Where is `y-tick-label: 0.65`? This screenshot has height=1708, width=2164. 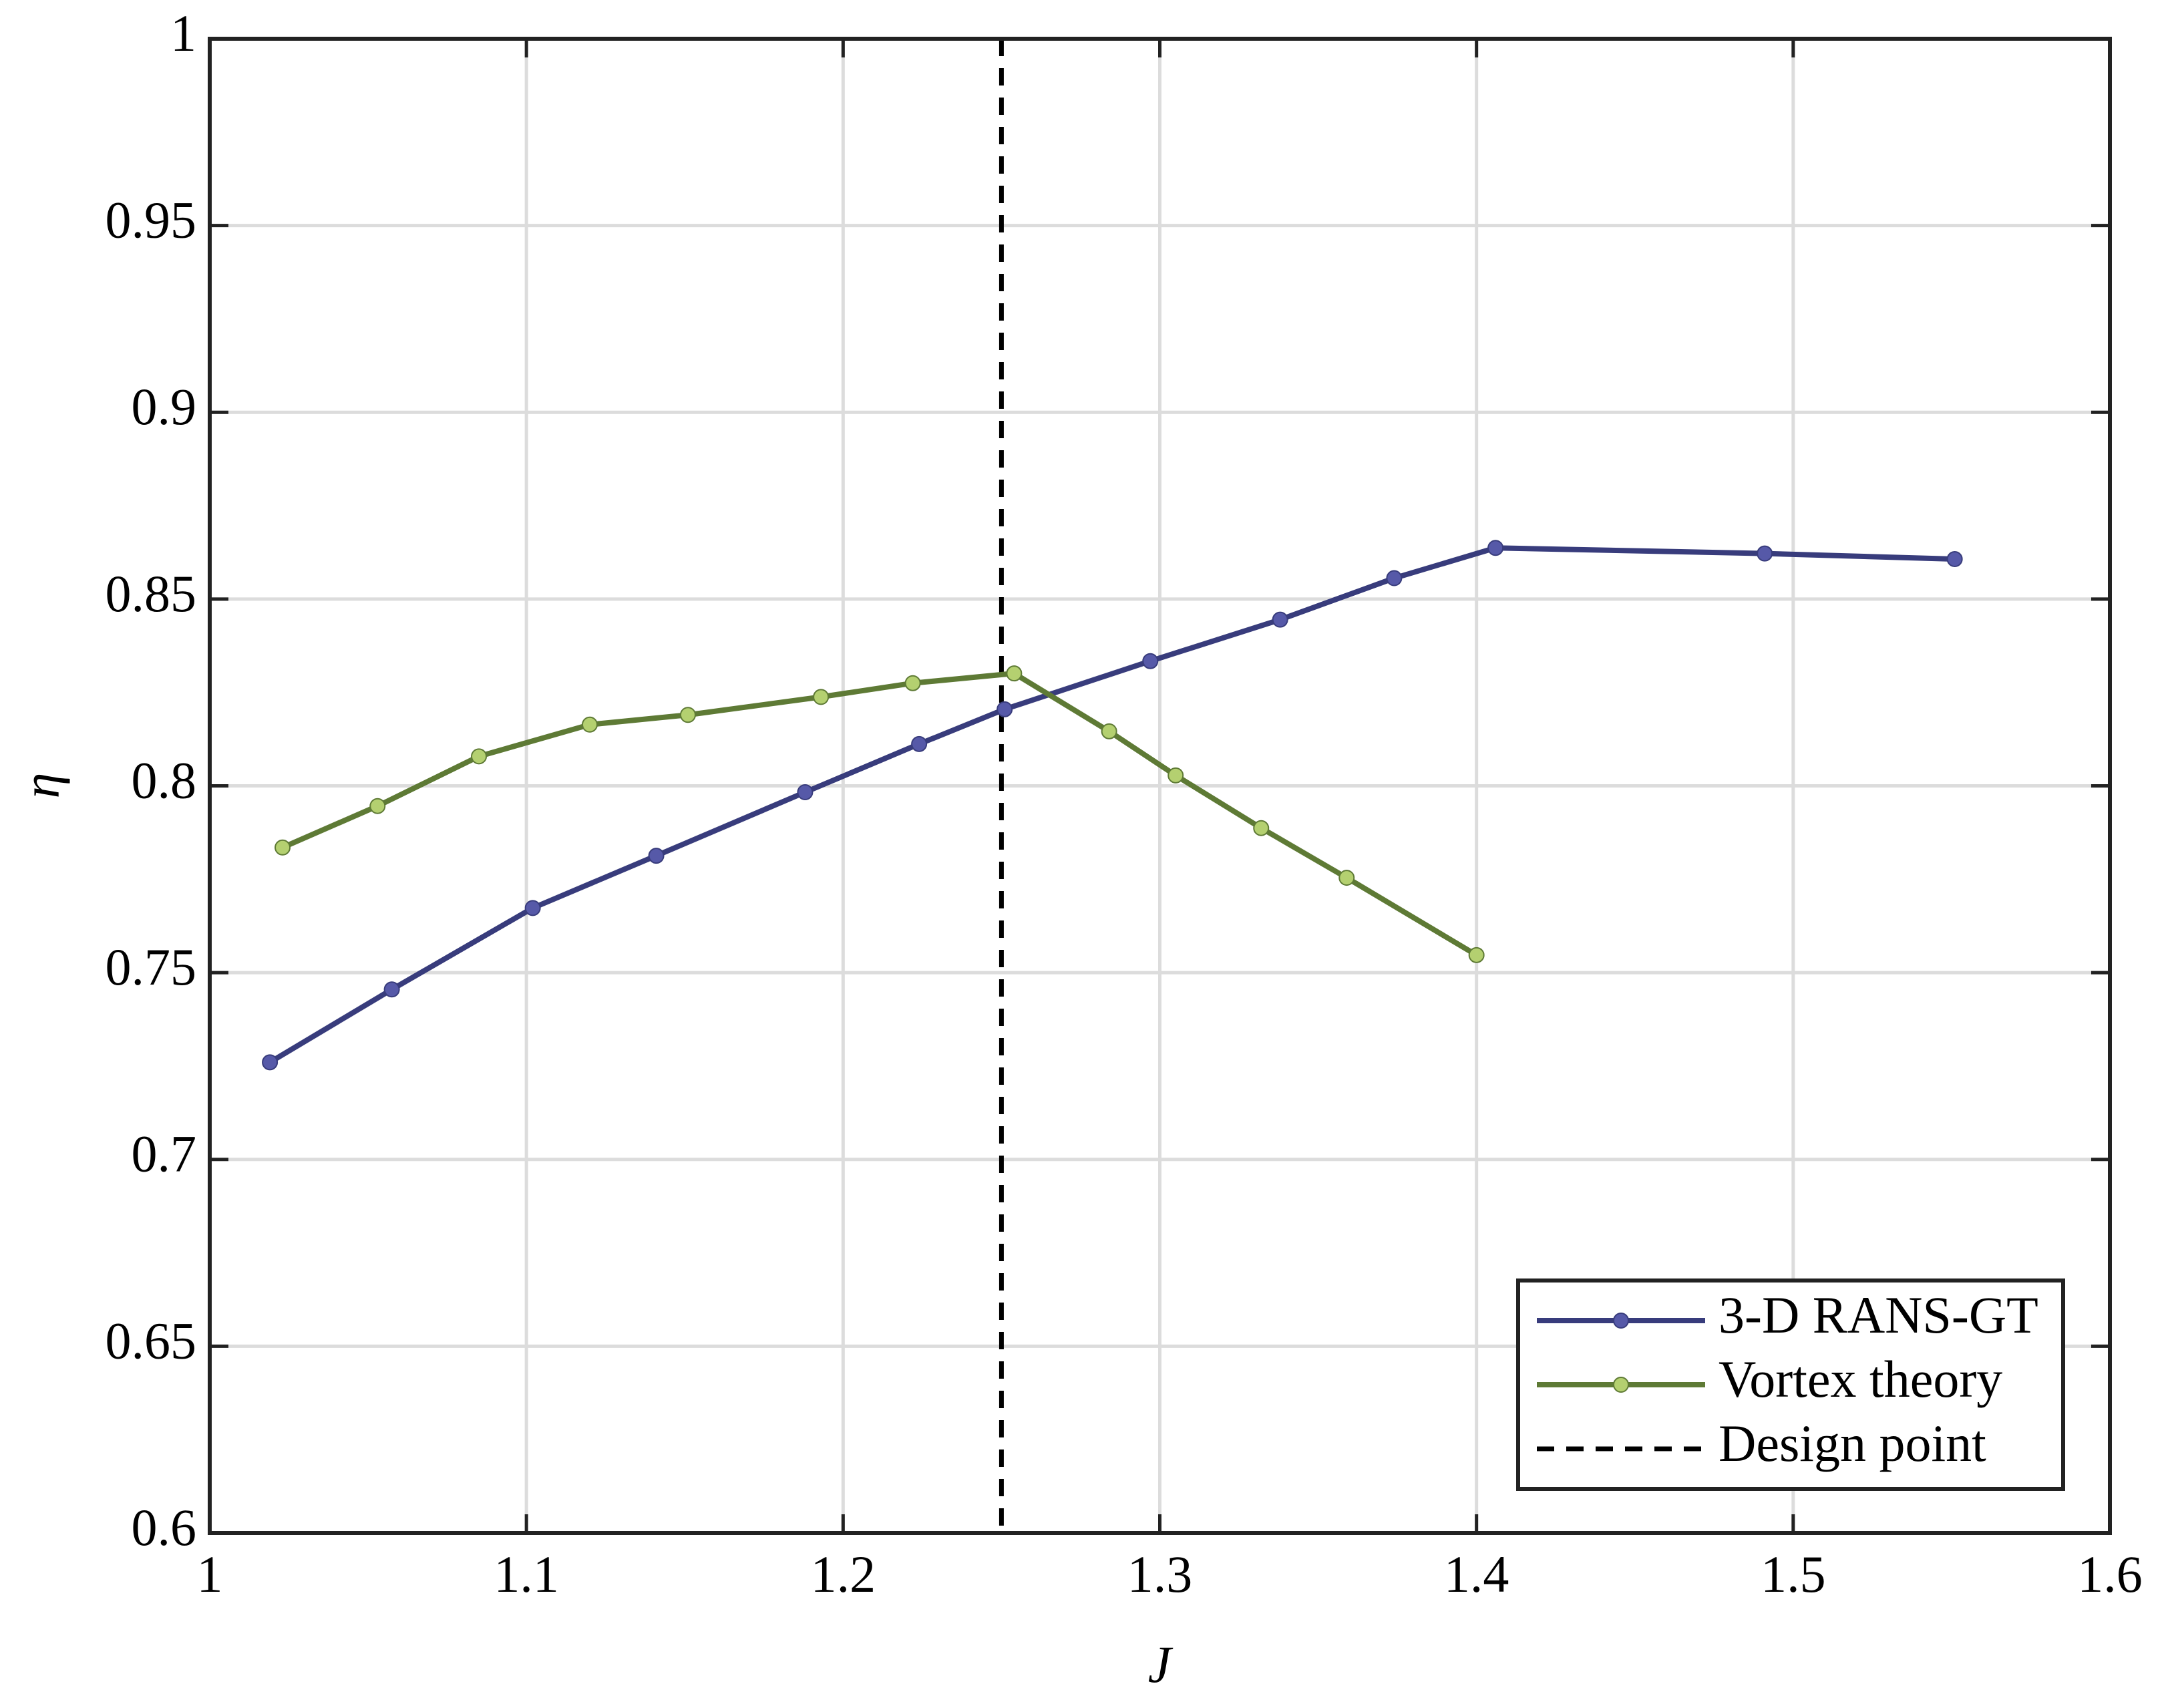
y-tick-label: 0.65 is located at coordinates (151, 1340).